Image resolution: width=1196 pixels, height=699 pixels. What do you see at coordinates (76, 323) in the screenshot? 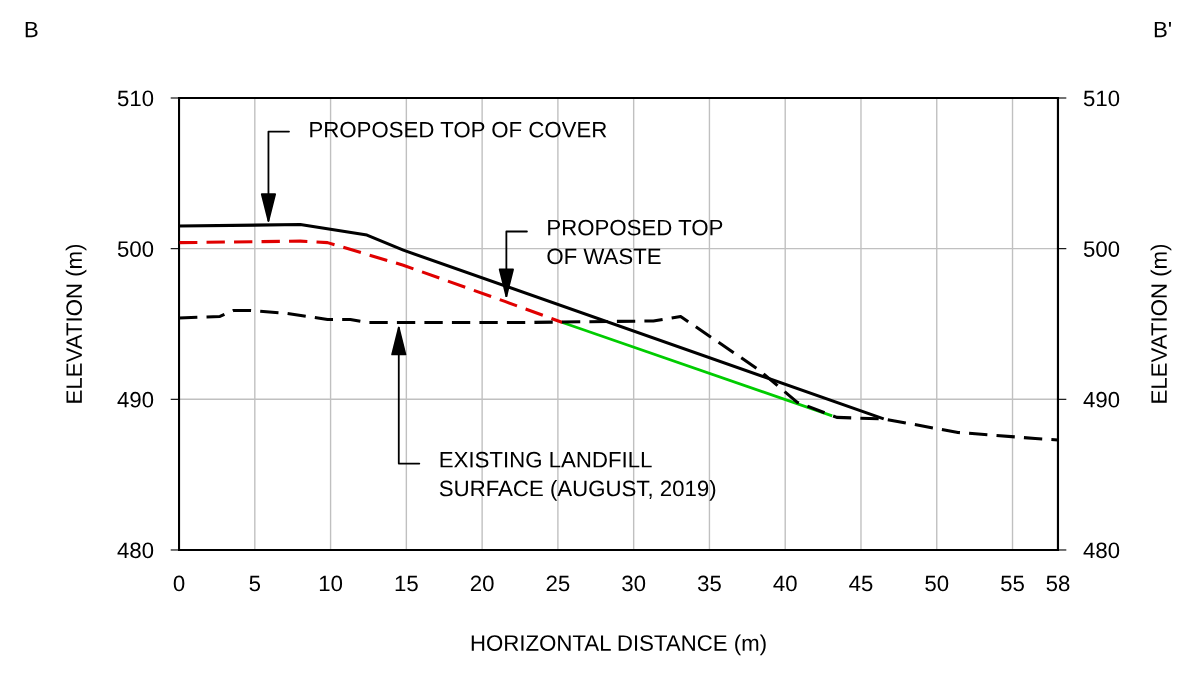
I see `y-axis-title: ELEVATION (m)` at bounding box center [76, 323].